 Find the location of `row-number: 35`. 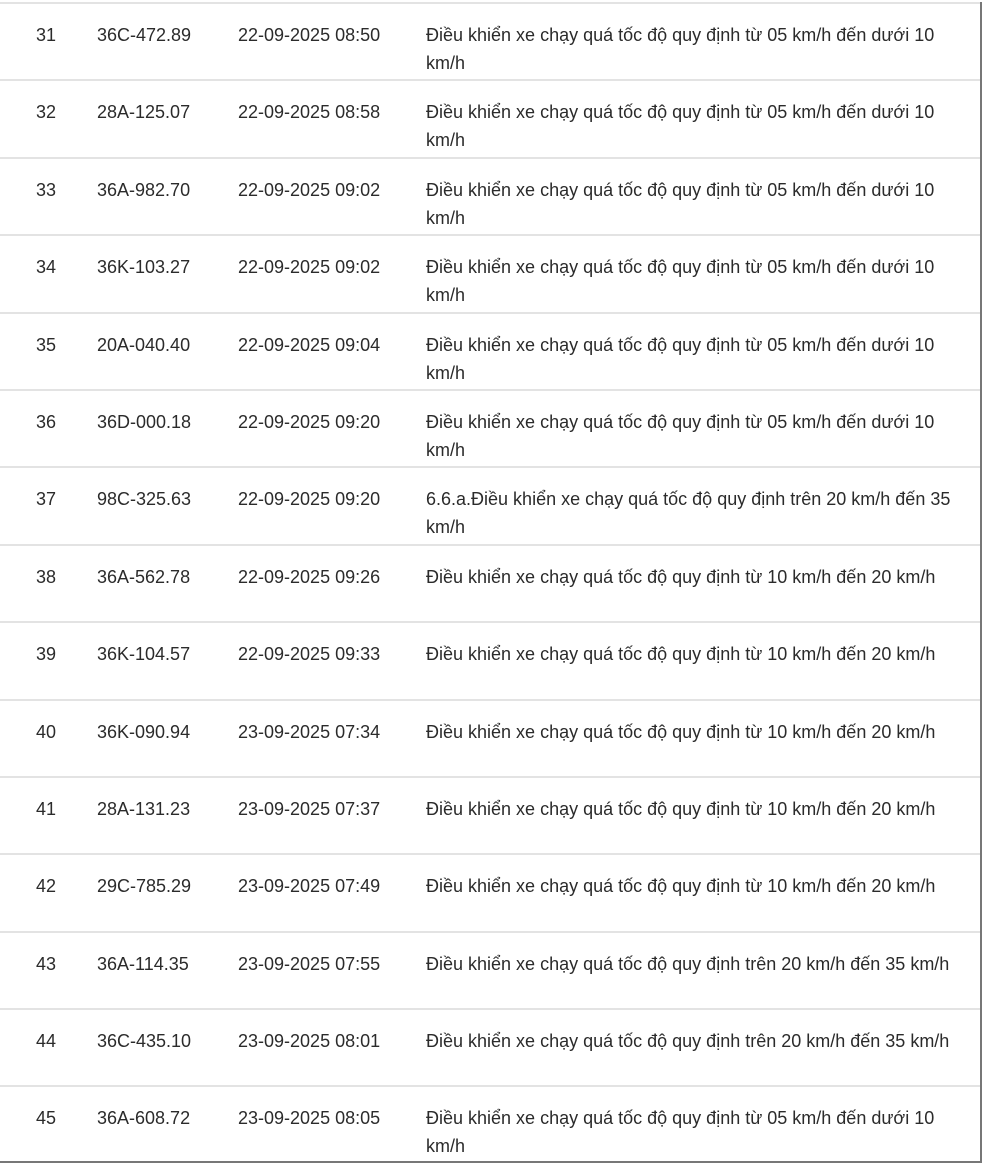

row-number: 35 is located at coordinates (46, 344).